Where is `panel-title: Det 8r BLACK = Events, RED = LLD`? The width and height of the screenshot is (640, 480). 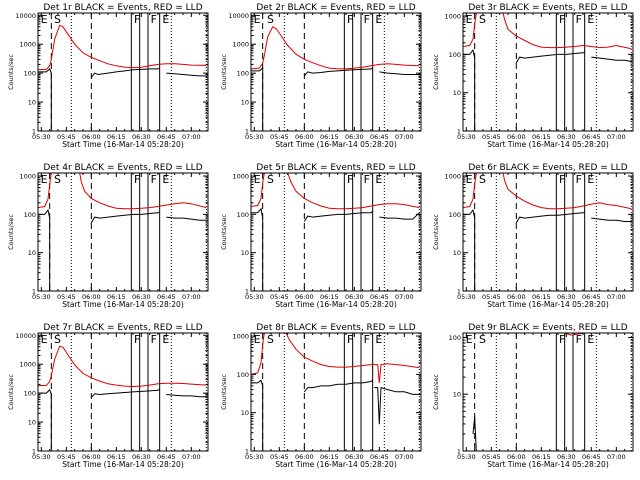
panel-title: Det 8r BLACK = Events, RED = LLD is located at coordinates (335, 328).